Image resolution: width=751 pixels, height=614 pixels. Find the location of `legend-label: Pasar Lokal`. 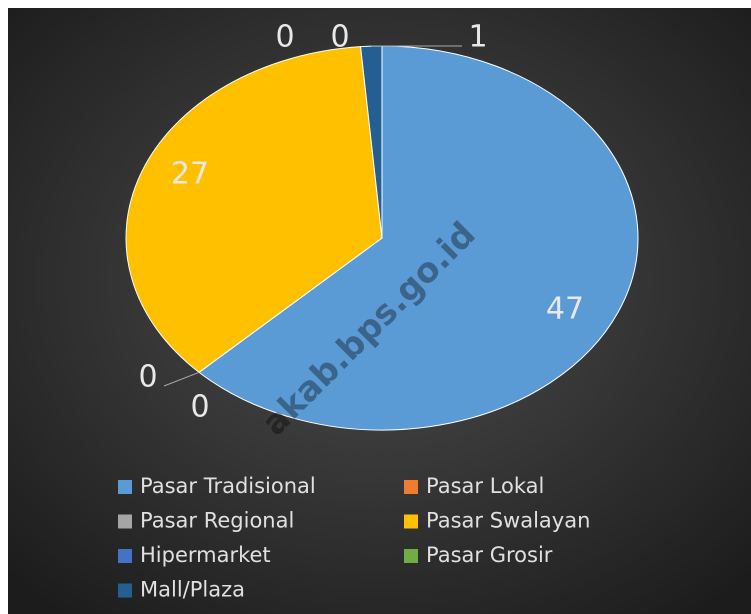

legend-label: Pasar Lokal is located at coordinates (485, 486).